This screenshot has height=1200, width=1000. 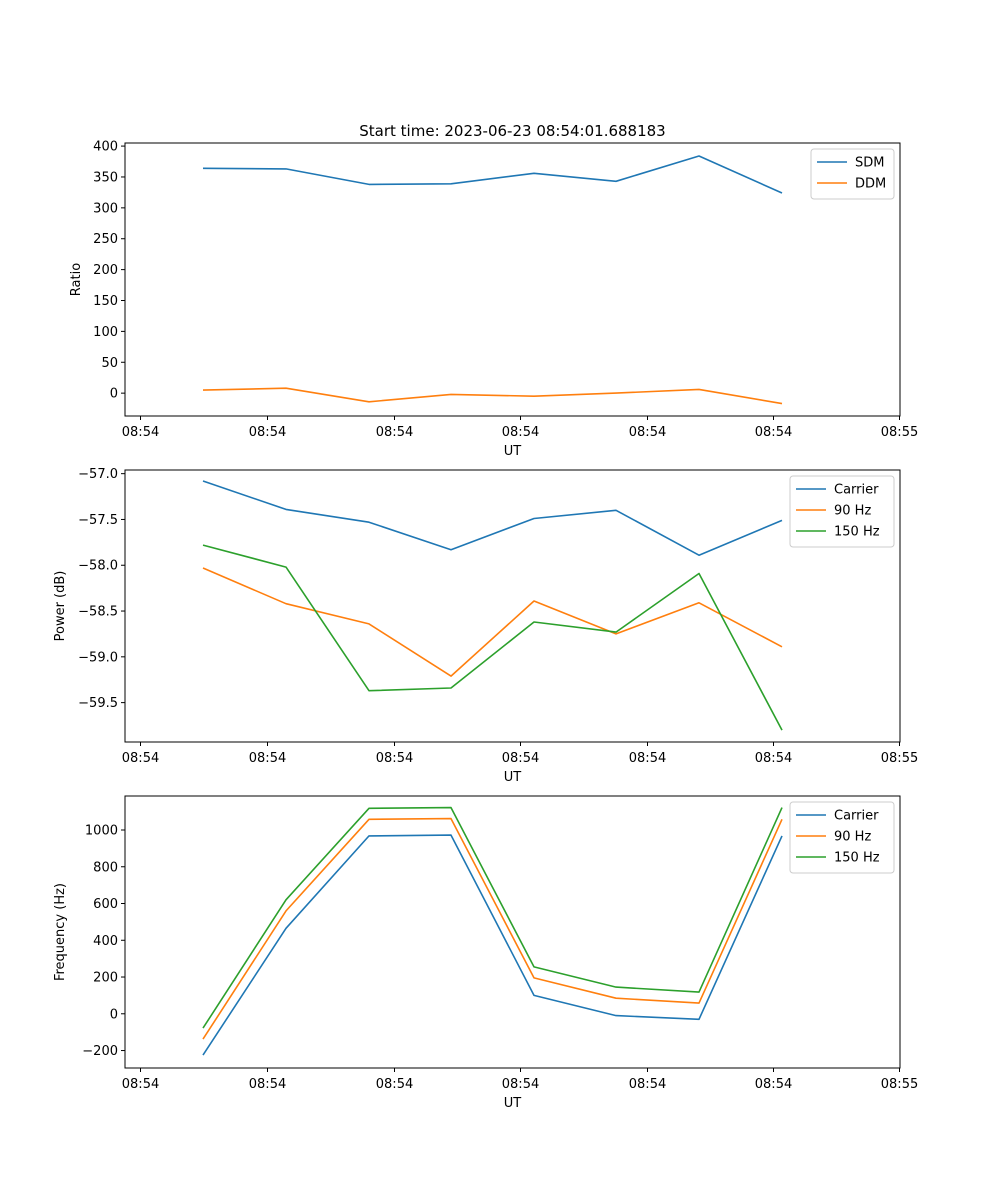 What do you see at coordinates (105, 177) in the screenshot?
I see `y-tick-label: 350` at bounding box center [105, 177].